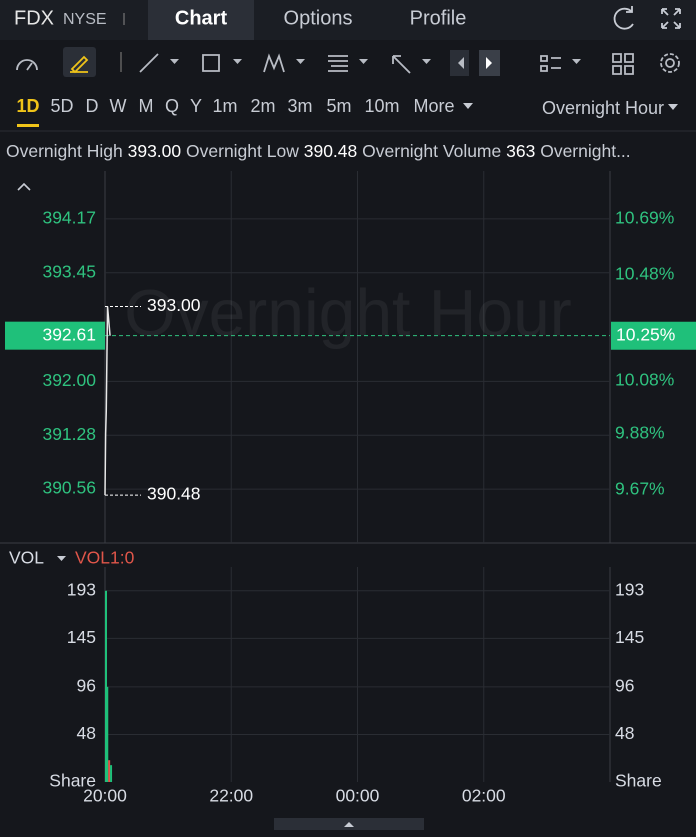 The height and width of the screenshot is (837, 696). Describe the element at coordinates (550, 63) in the screenshot. I see `layout-icon` at that location.